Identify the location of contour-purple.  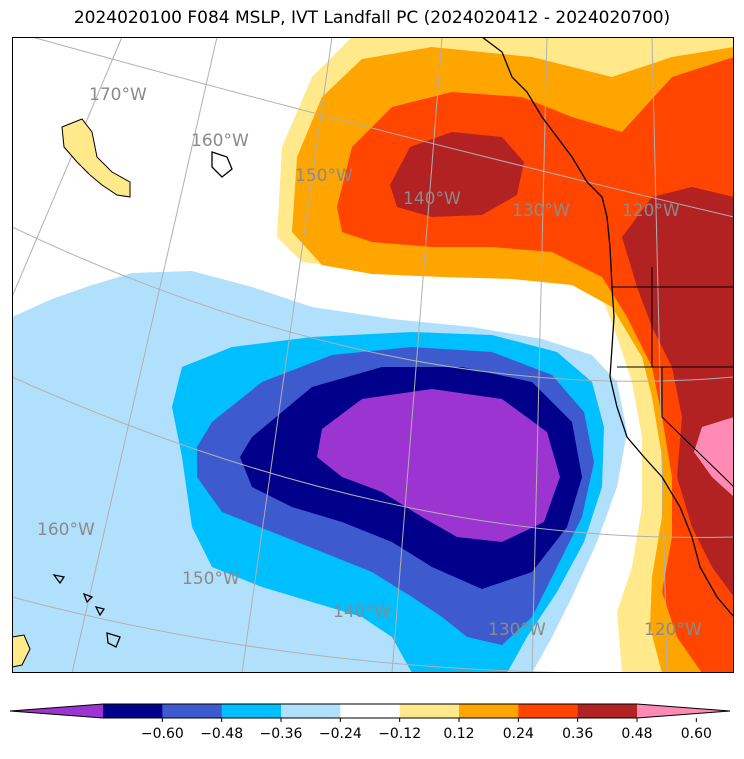
(438, 465).